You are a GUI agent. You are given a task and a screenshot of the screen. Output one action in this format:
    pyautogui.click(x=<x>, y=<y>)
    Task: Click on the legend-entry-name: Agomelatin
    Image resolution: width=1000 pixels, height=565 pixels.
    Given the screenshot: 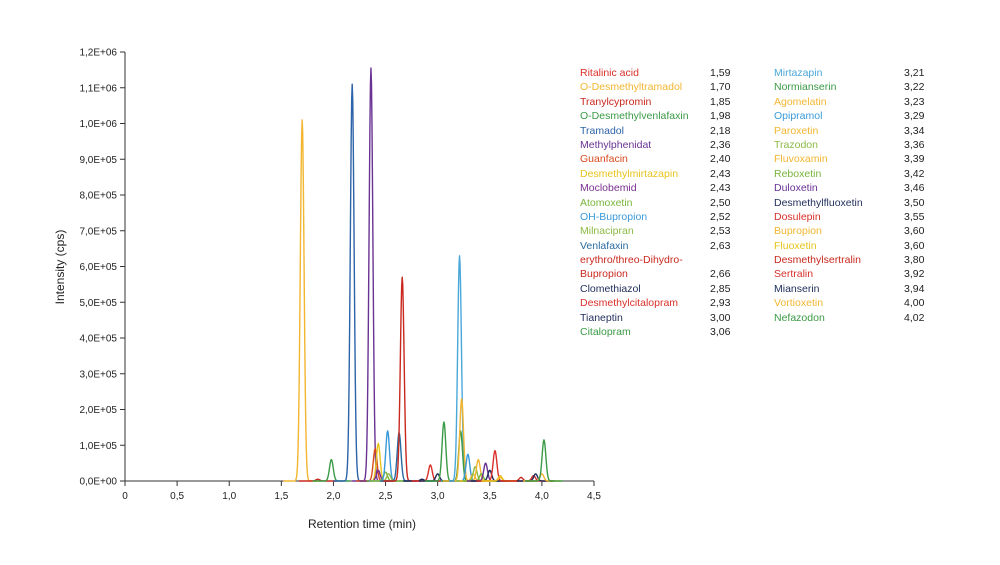 What is the action you would take?
    pyautogui.click(x=800, y=101)
    